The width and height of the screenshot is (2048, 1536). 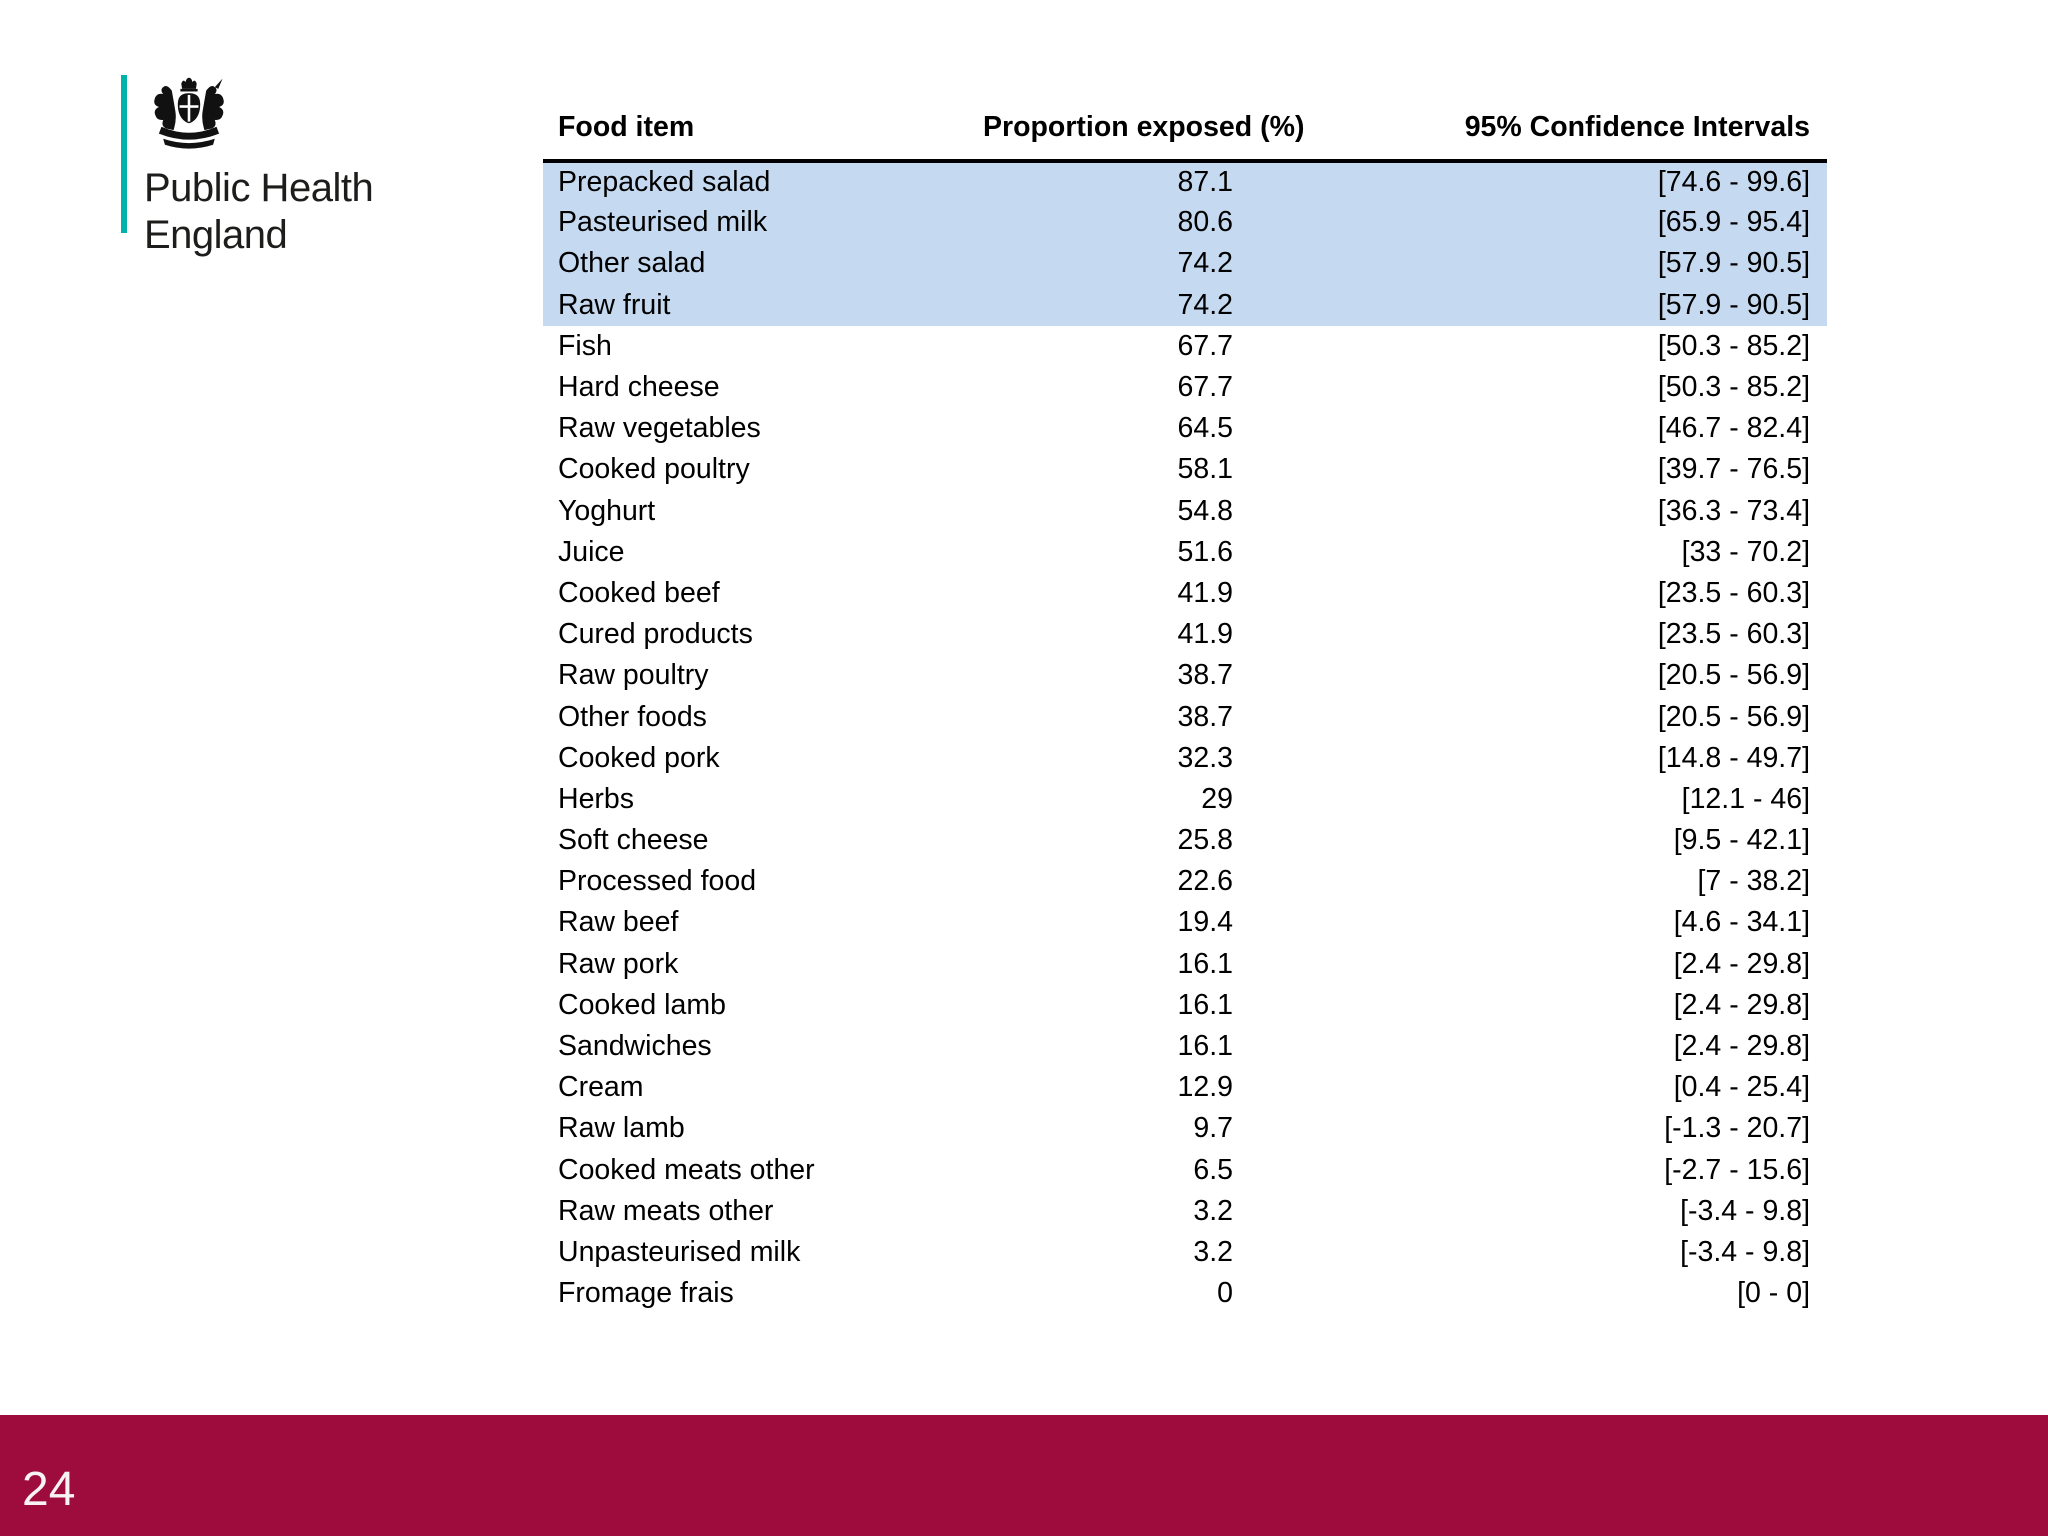 I want to click on ci-cell: [74.6 - 99.6], so click(x=1530, y=182).